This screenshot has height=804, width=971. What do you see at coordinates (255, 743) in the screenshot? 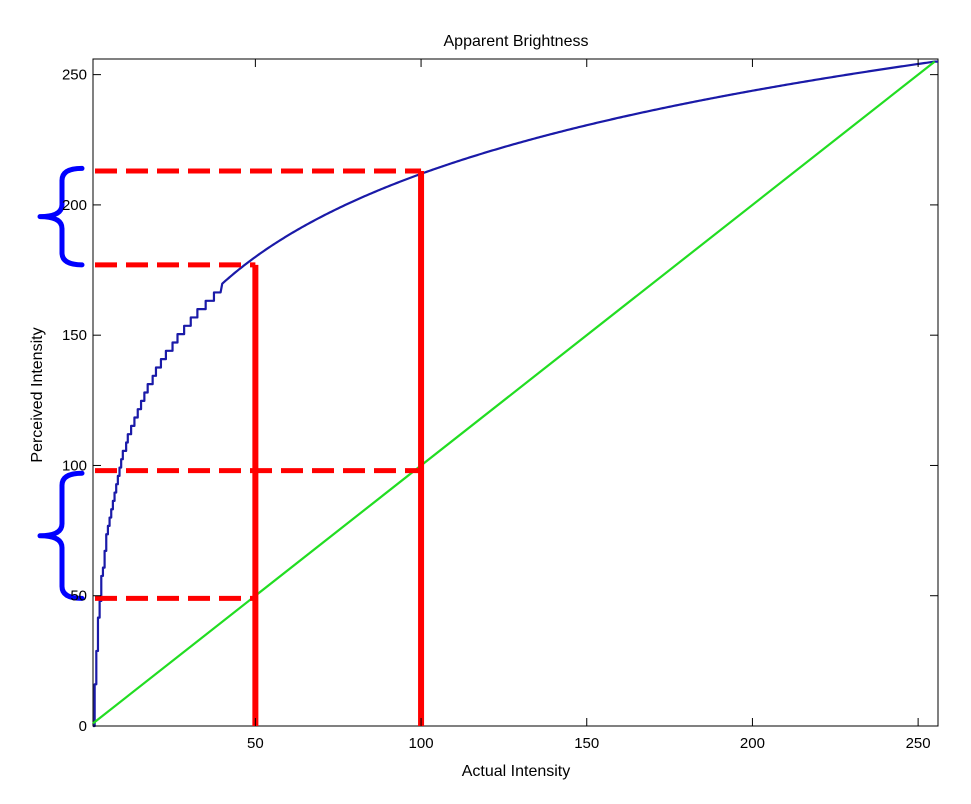
I see `x-tick-label: 50` at bounding box center [255, 743].